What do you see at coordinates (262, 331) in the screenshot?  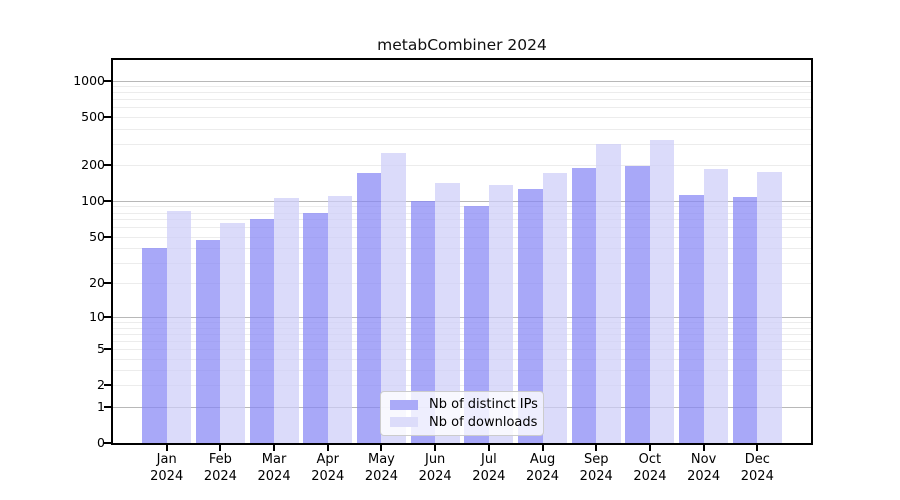 I see `bar-distinct-ips-mar` at bounding box center [262, 331].